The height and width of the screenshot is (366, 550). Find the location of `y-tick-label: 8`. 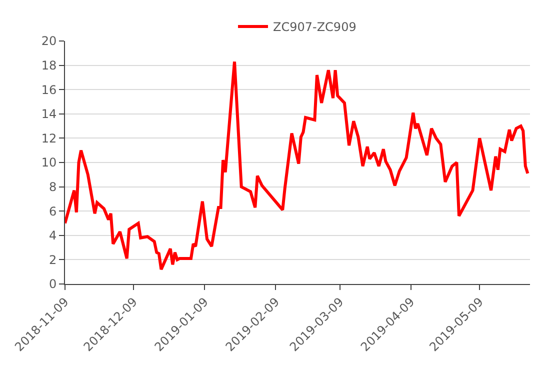

y-tick-label: 8 is located at coordinates (52, 187).